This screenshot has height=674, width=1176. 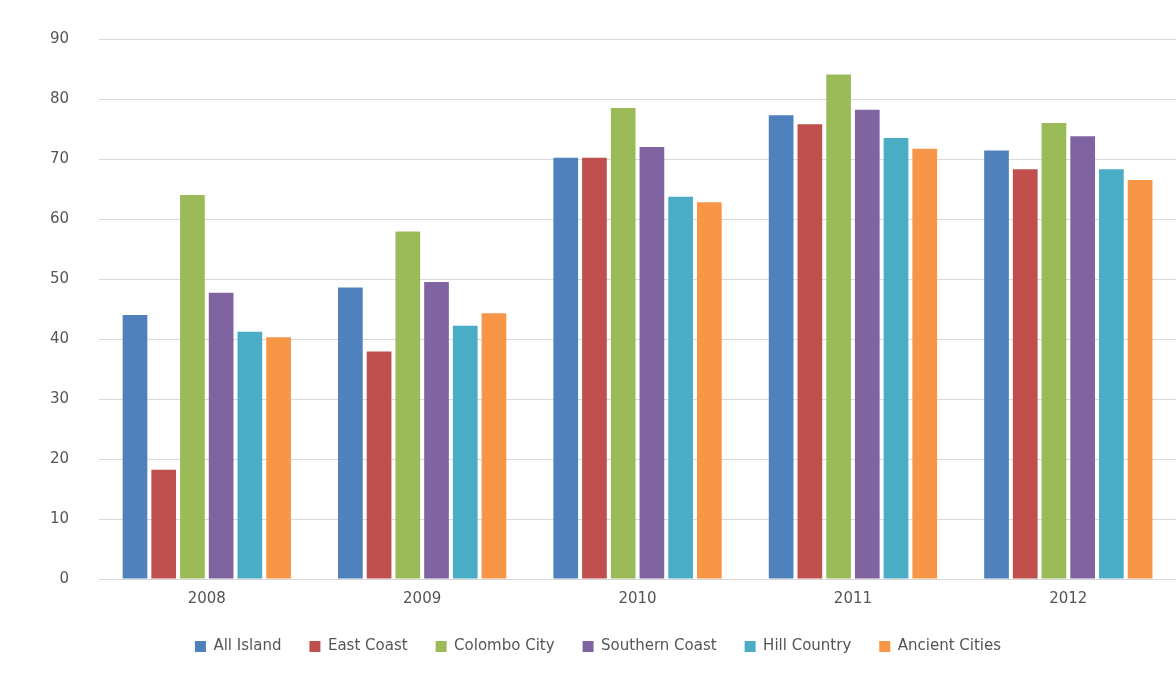 What do you see at coordinates (59, 277) in the screenshot?
I see `y-tick-label: 50` at bounding box center [59, 277].